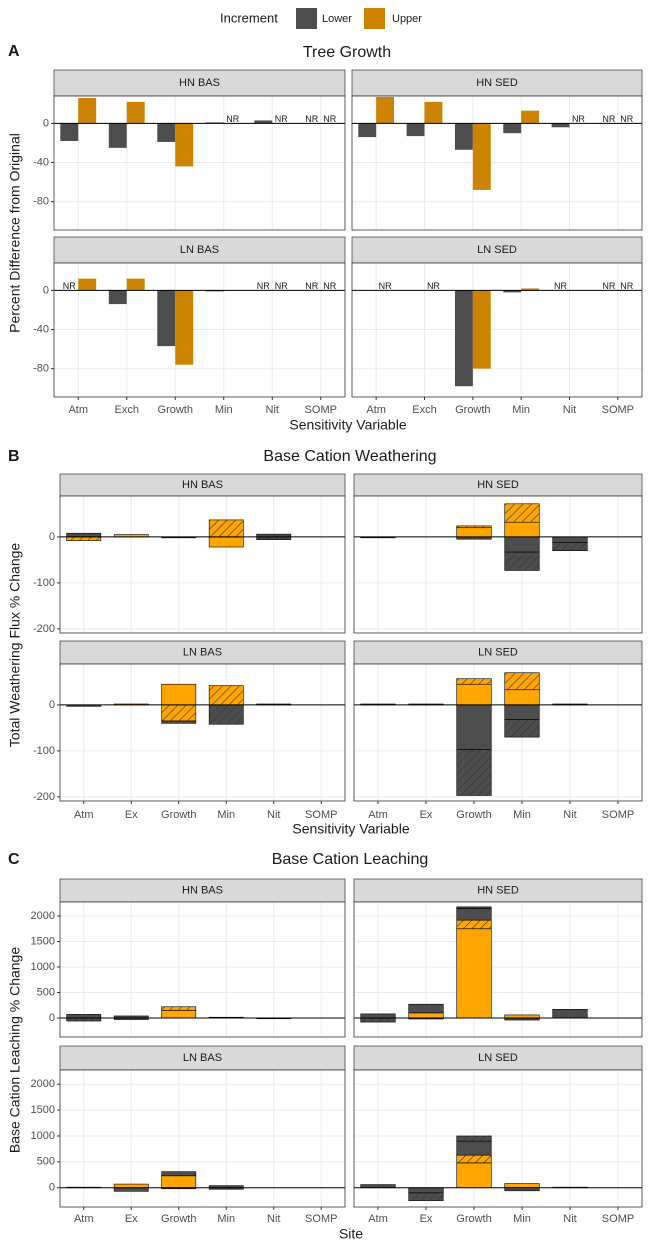 The image size is (650, 1250). What do you see at coordinates (43, 967) in the screenshot?
I see `y-tick-label: 1000` at bounding box center [43, 967].